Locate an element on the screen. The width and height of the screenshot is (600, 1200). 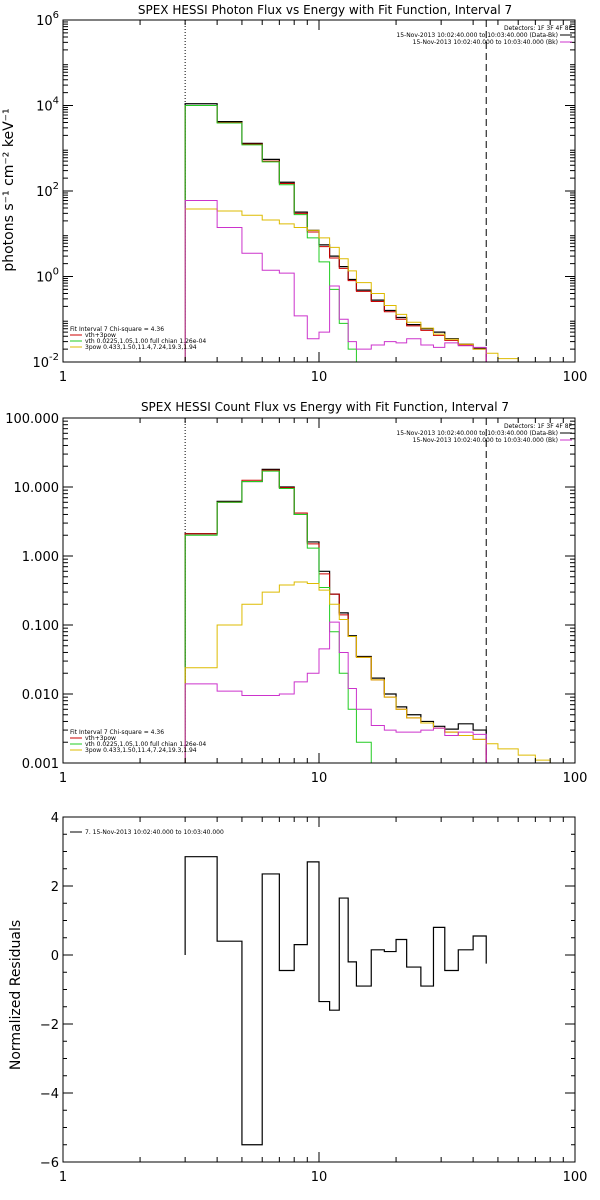
photon-flux-series-1-line is located at coordinates (335, 233).